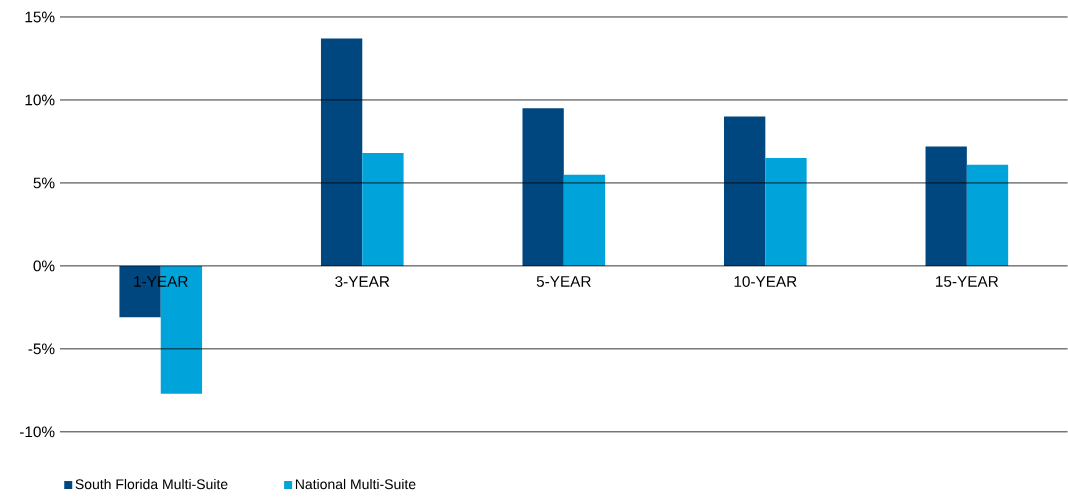  What do you see at coordinates (765, 282) in the screenshot?
I see `x-tick-label: 10-YEAR` at bounding box center [765, 282].